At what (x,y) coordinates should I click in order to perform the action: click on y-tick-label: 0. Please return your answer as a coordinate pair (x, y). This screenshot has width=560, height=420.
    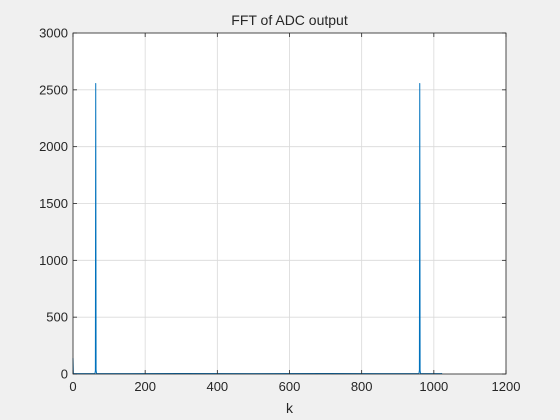
    Looking at the image, I should click on (64, 374).